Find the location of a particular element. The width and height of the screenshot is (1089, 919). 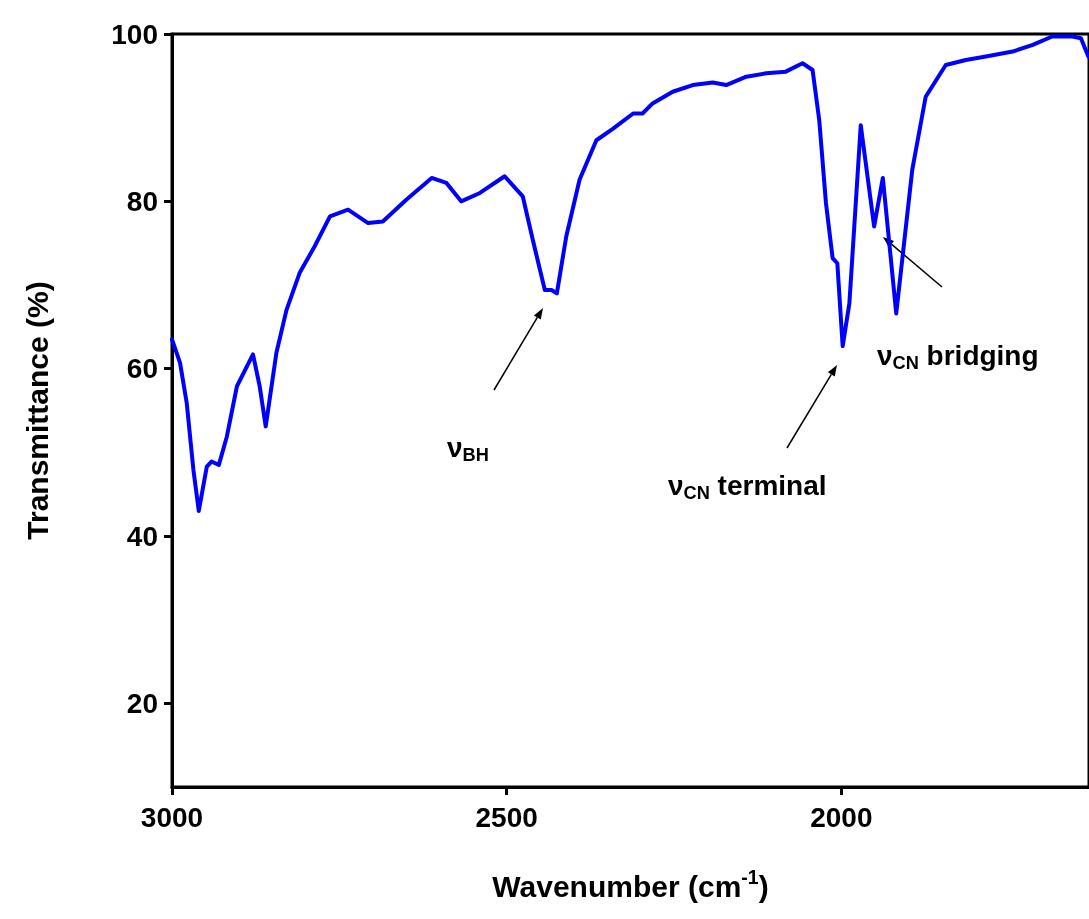

y-tick-label: 40 is located at coordinates (142, 536).